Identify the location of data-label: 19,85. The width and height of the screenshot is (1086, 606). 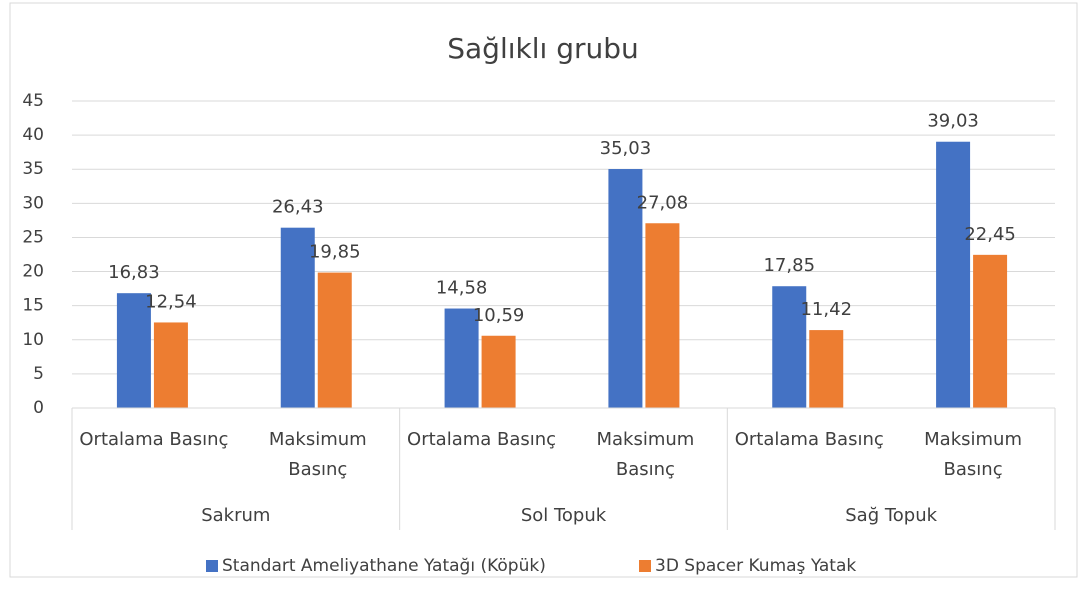
(335, 252).